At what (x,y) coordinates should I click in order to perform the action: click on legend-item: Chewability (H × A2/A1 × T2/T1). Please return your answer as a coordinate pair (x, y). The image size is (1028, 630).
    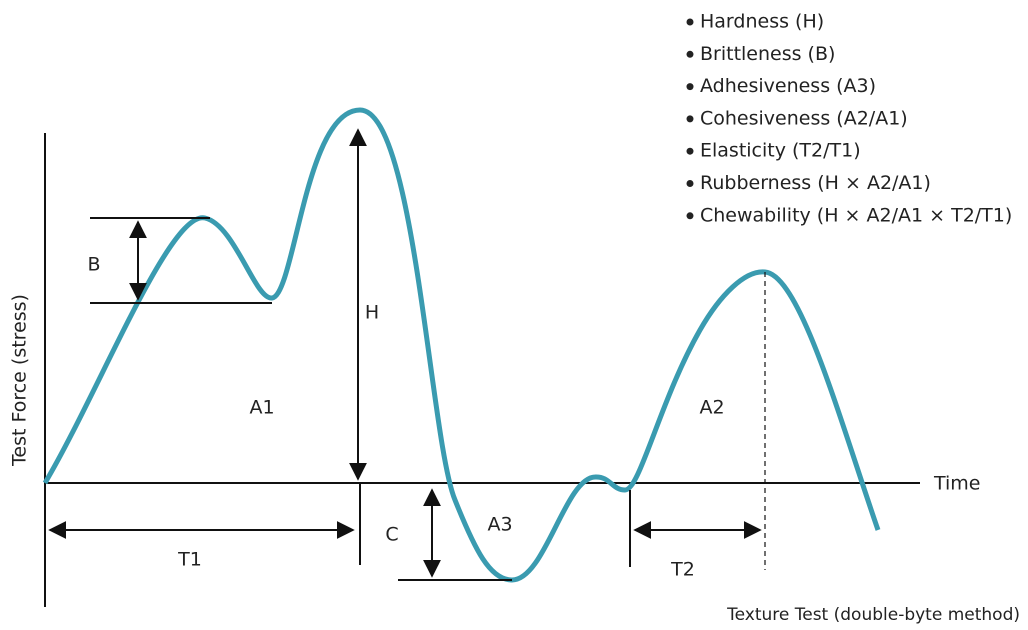
    Looking at the image, I should click on (856, 215).